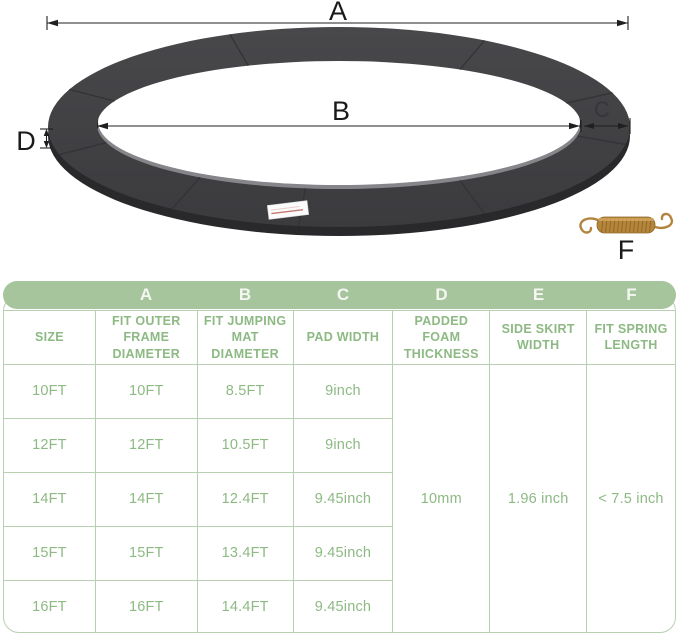 The width and height of the screenshot is (679, 637). What do you see at coordinates (50, 391) in the screenshot?
I see `cell-size: 10FT` at bounding box center [50, 391].